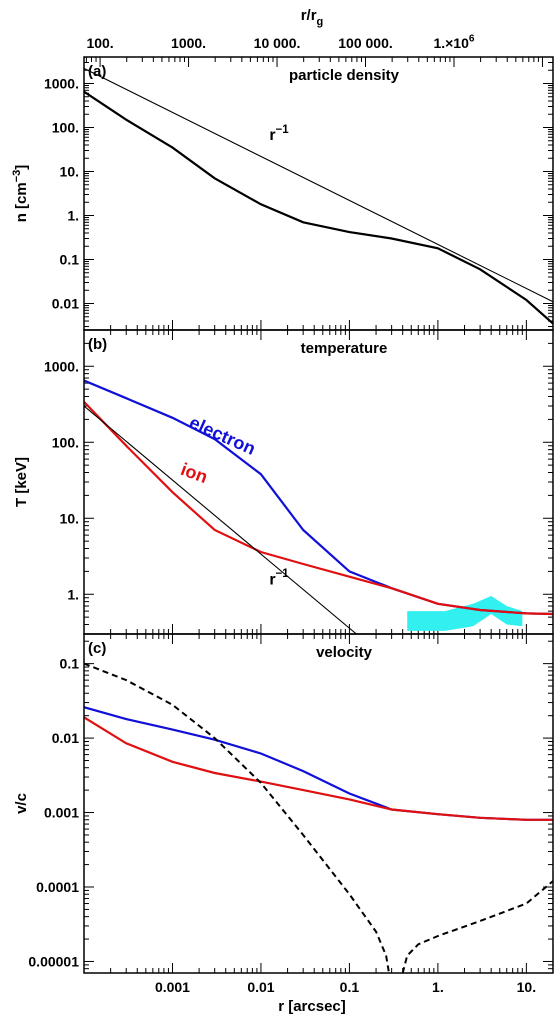 Image resolution: width=555 pixels, height=1015 pixels. What do you see at coordinates (61, 813) in the screenshot?
I see `y-tick-label: 0.001` at bounding box center [61, 813].